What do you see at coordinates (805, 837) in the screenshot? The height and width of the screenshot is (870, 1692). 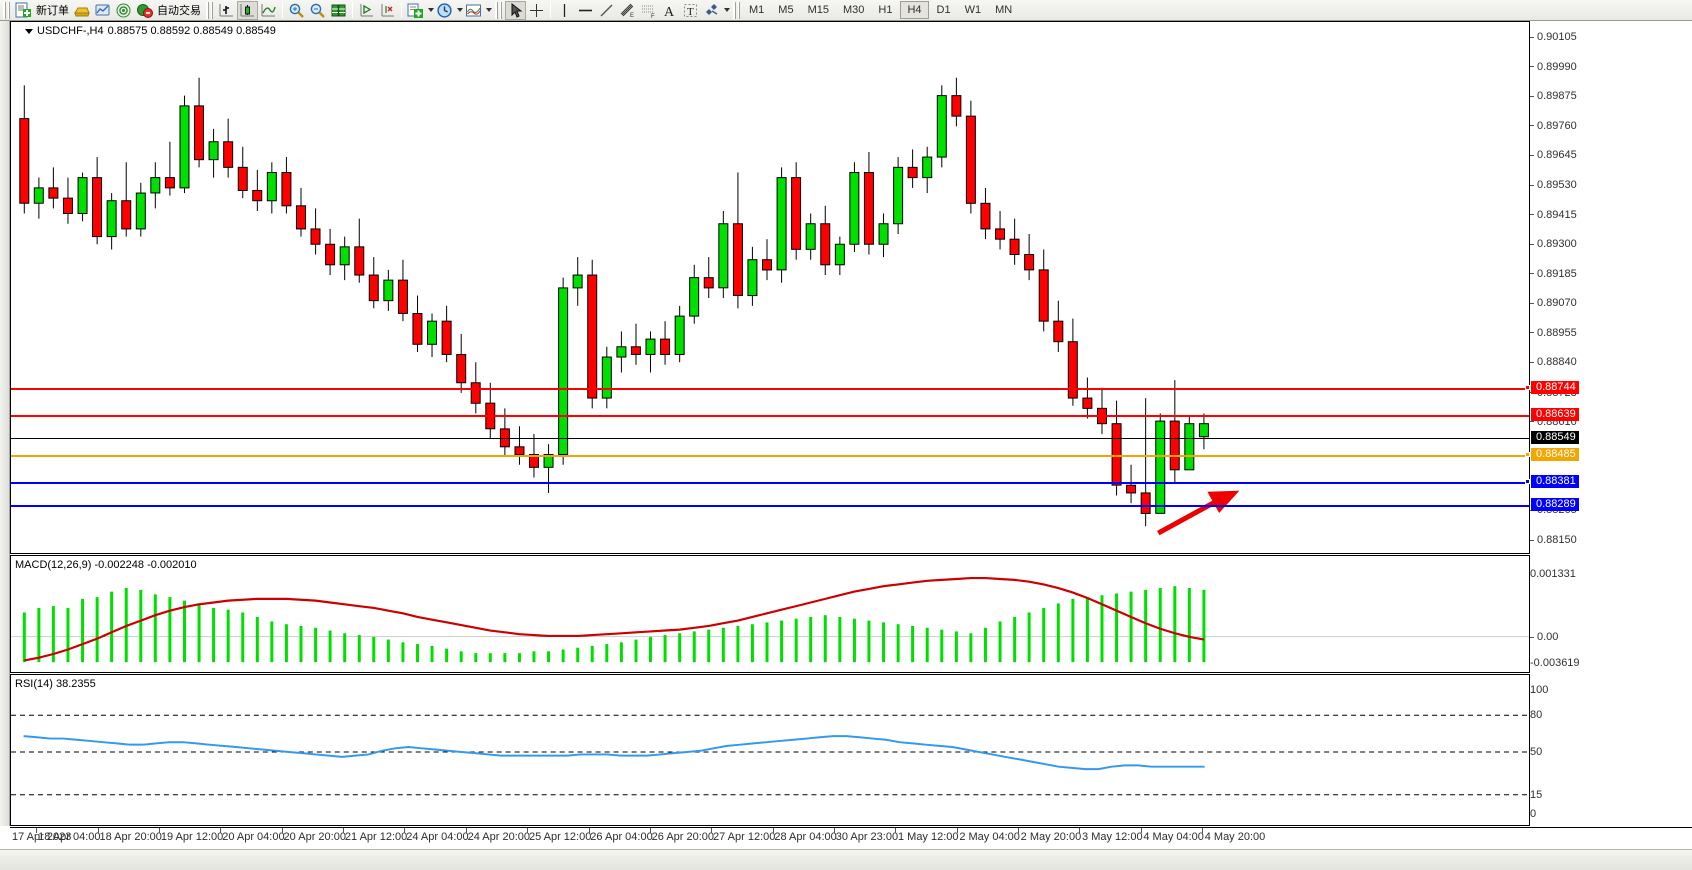 I see `time-tick-label: 28 Apr 04:00` at bounding box center [805, 837].